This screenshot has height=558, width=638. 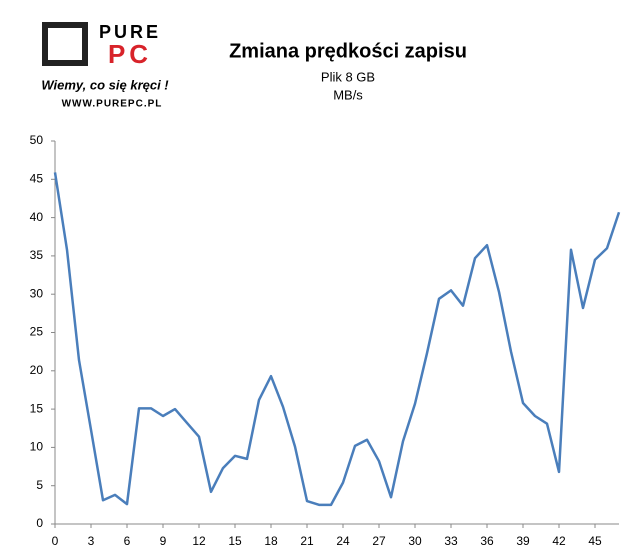 I want to click on y-tick-label: 20, so click(x=37, y=370).